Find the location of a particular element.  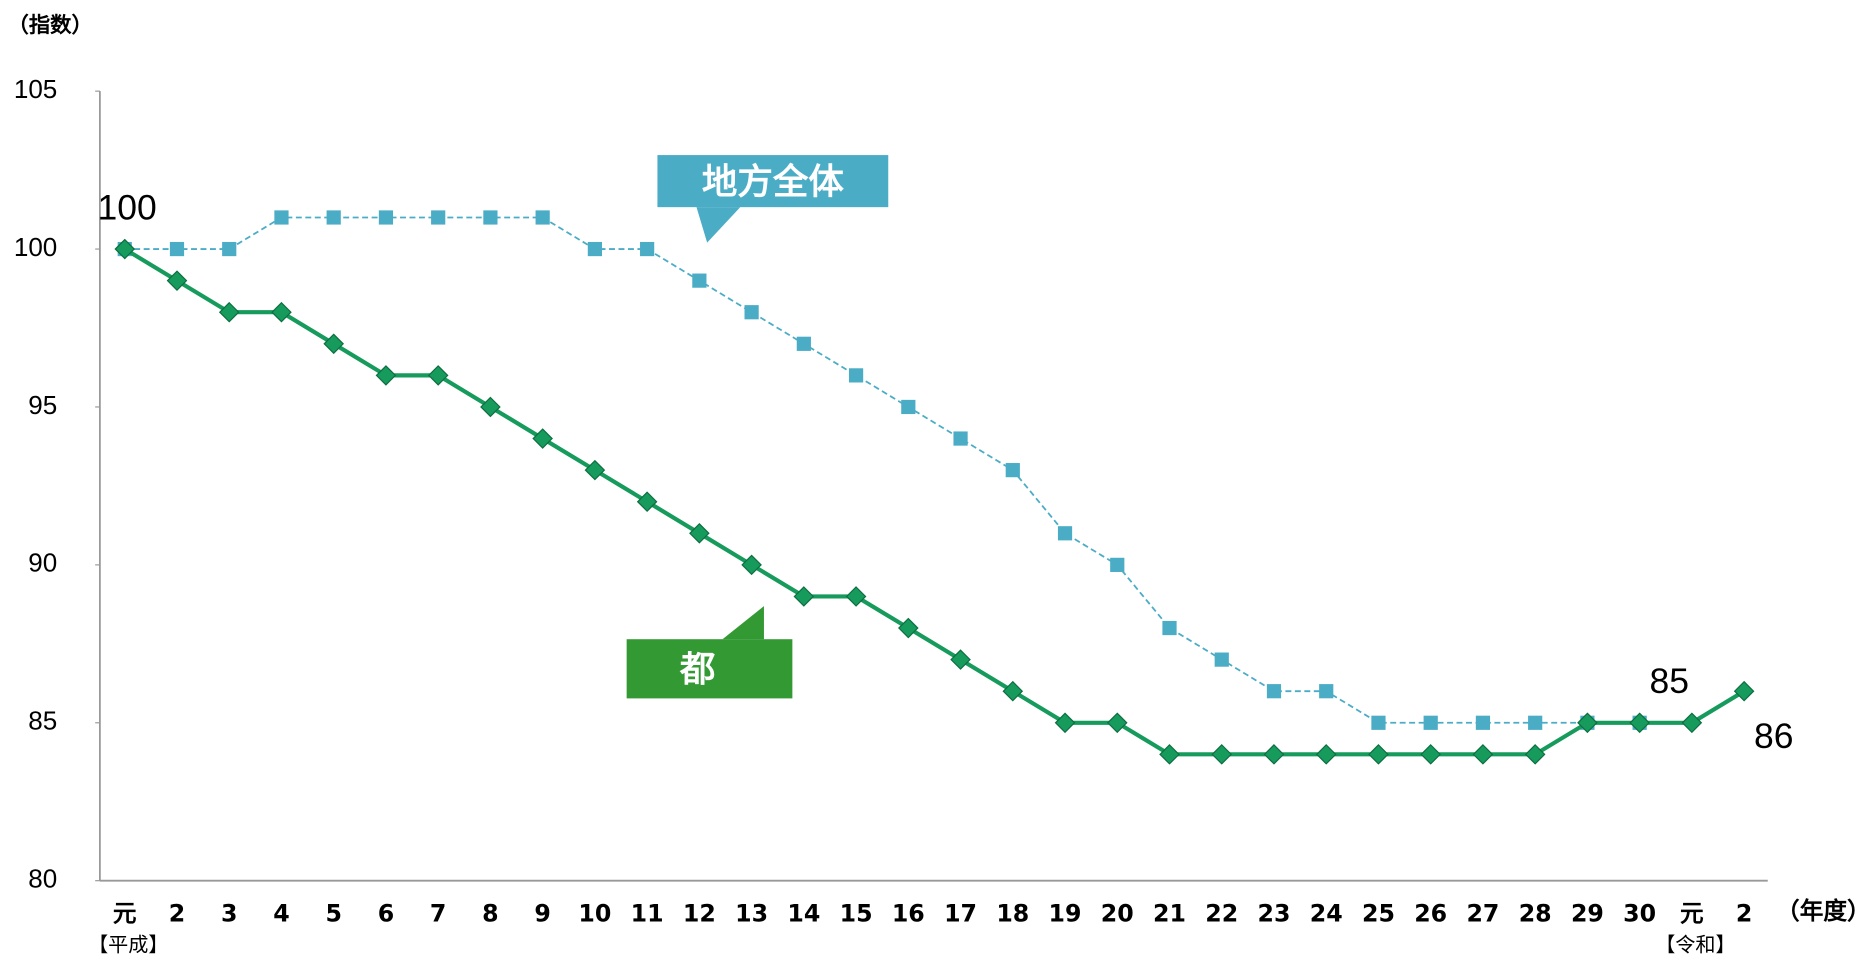

x-tick-label: 6 is located at coordinates (386, 914).